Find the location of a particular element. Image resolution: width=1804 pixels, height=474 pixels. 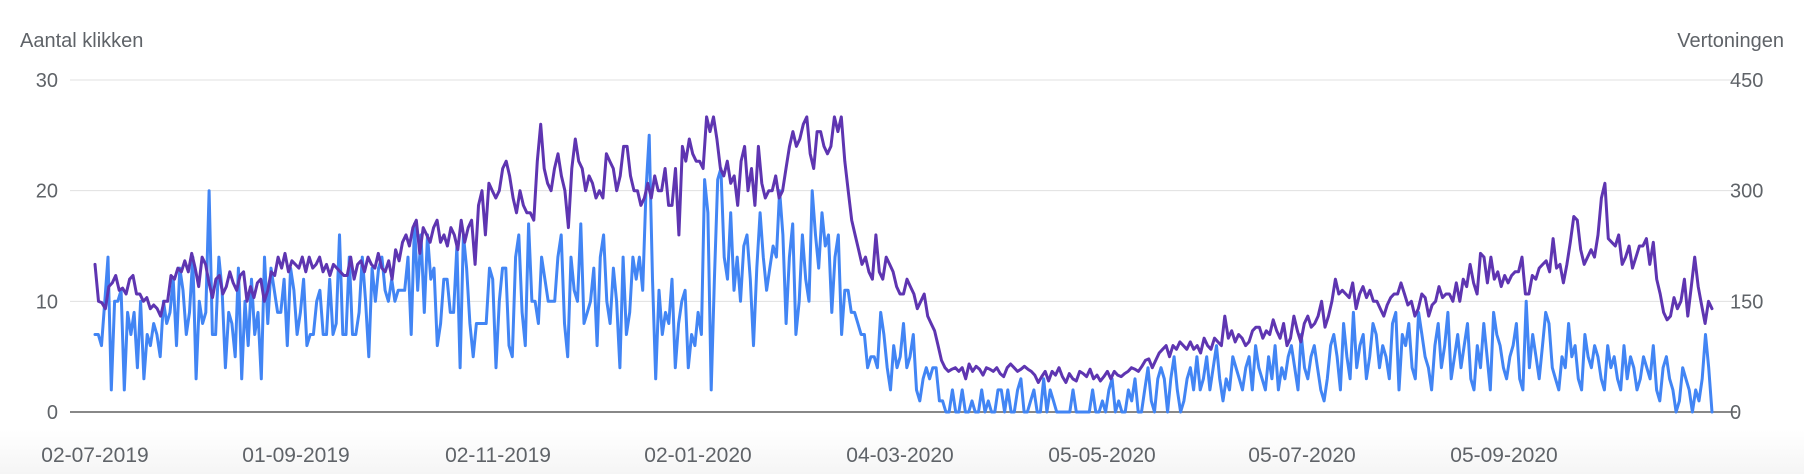

x-tick-label: 02-01-2020 is located at coordinates (697, 455).